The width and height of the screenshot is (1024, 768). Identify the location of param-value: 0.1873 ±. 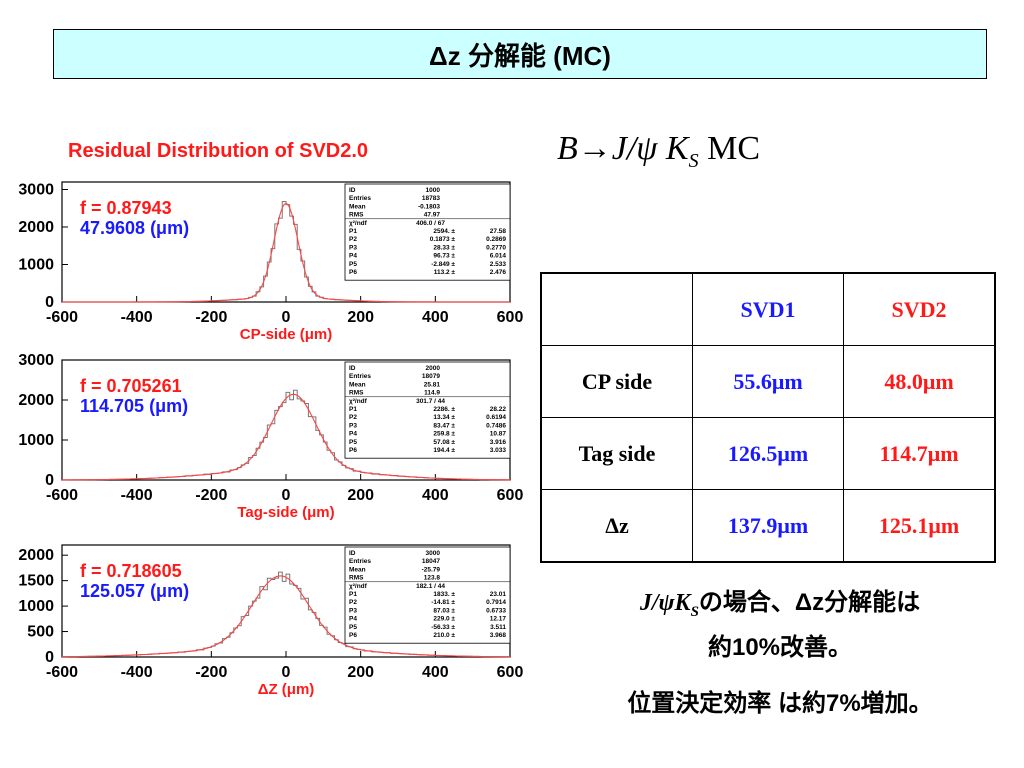
(443, 239).